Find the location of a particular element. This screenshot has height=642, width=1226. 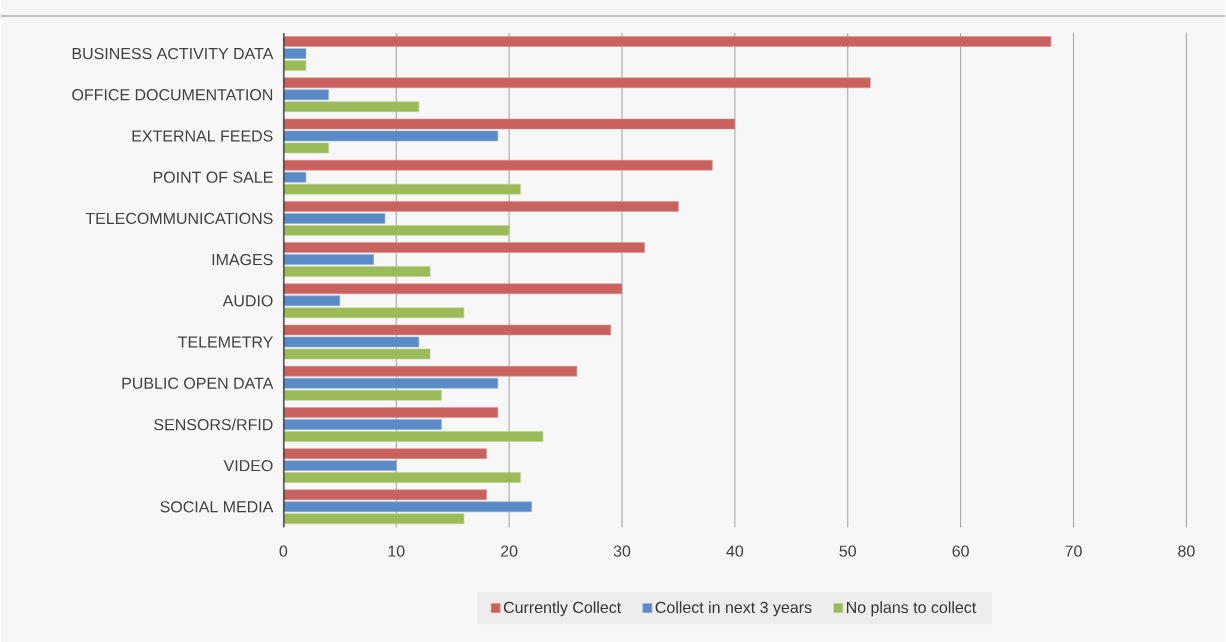

y-tick-label: TELECOMMUNICATIONS is located at coordinates (179, 218).